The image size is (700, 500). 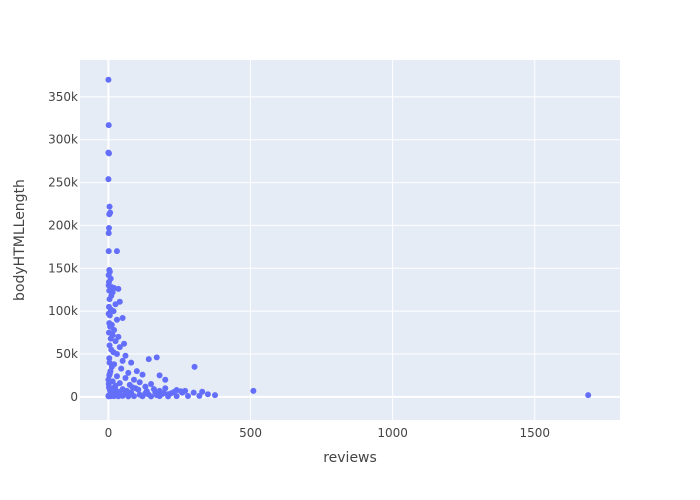 What do you see at coordinates (20, 240) in the screenshot?
I see `y-axis-title: bodyHTMLLength` at bounding box center [20, 240].